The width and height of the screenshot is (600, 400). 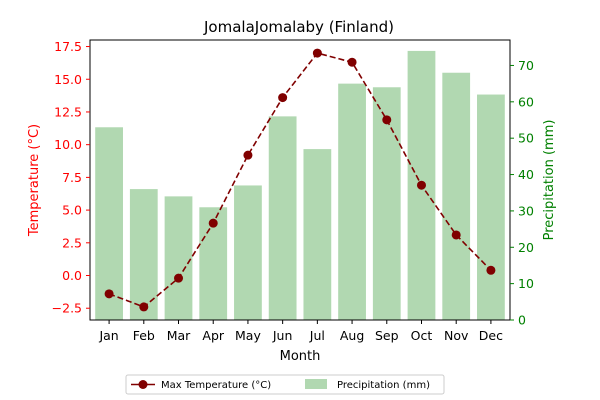 What do you see at coordinates (316, 384) in the screenshot?
I see `legend-bar-swatch` at bounding box center [316, 384].